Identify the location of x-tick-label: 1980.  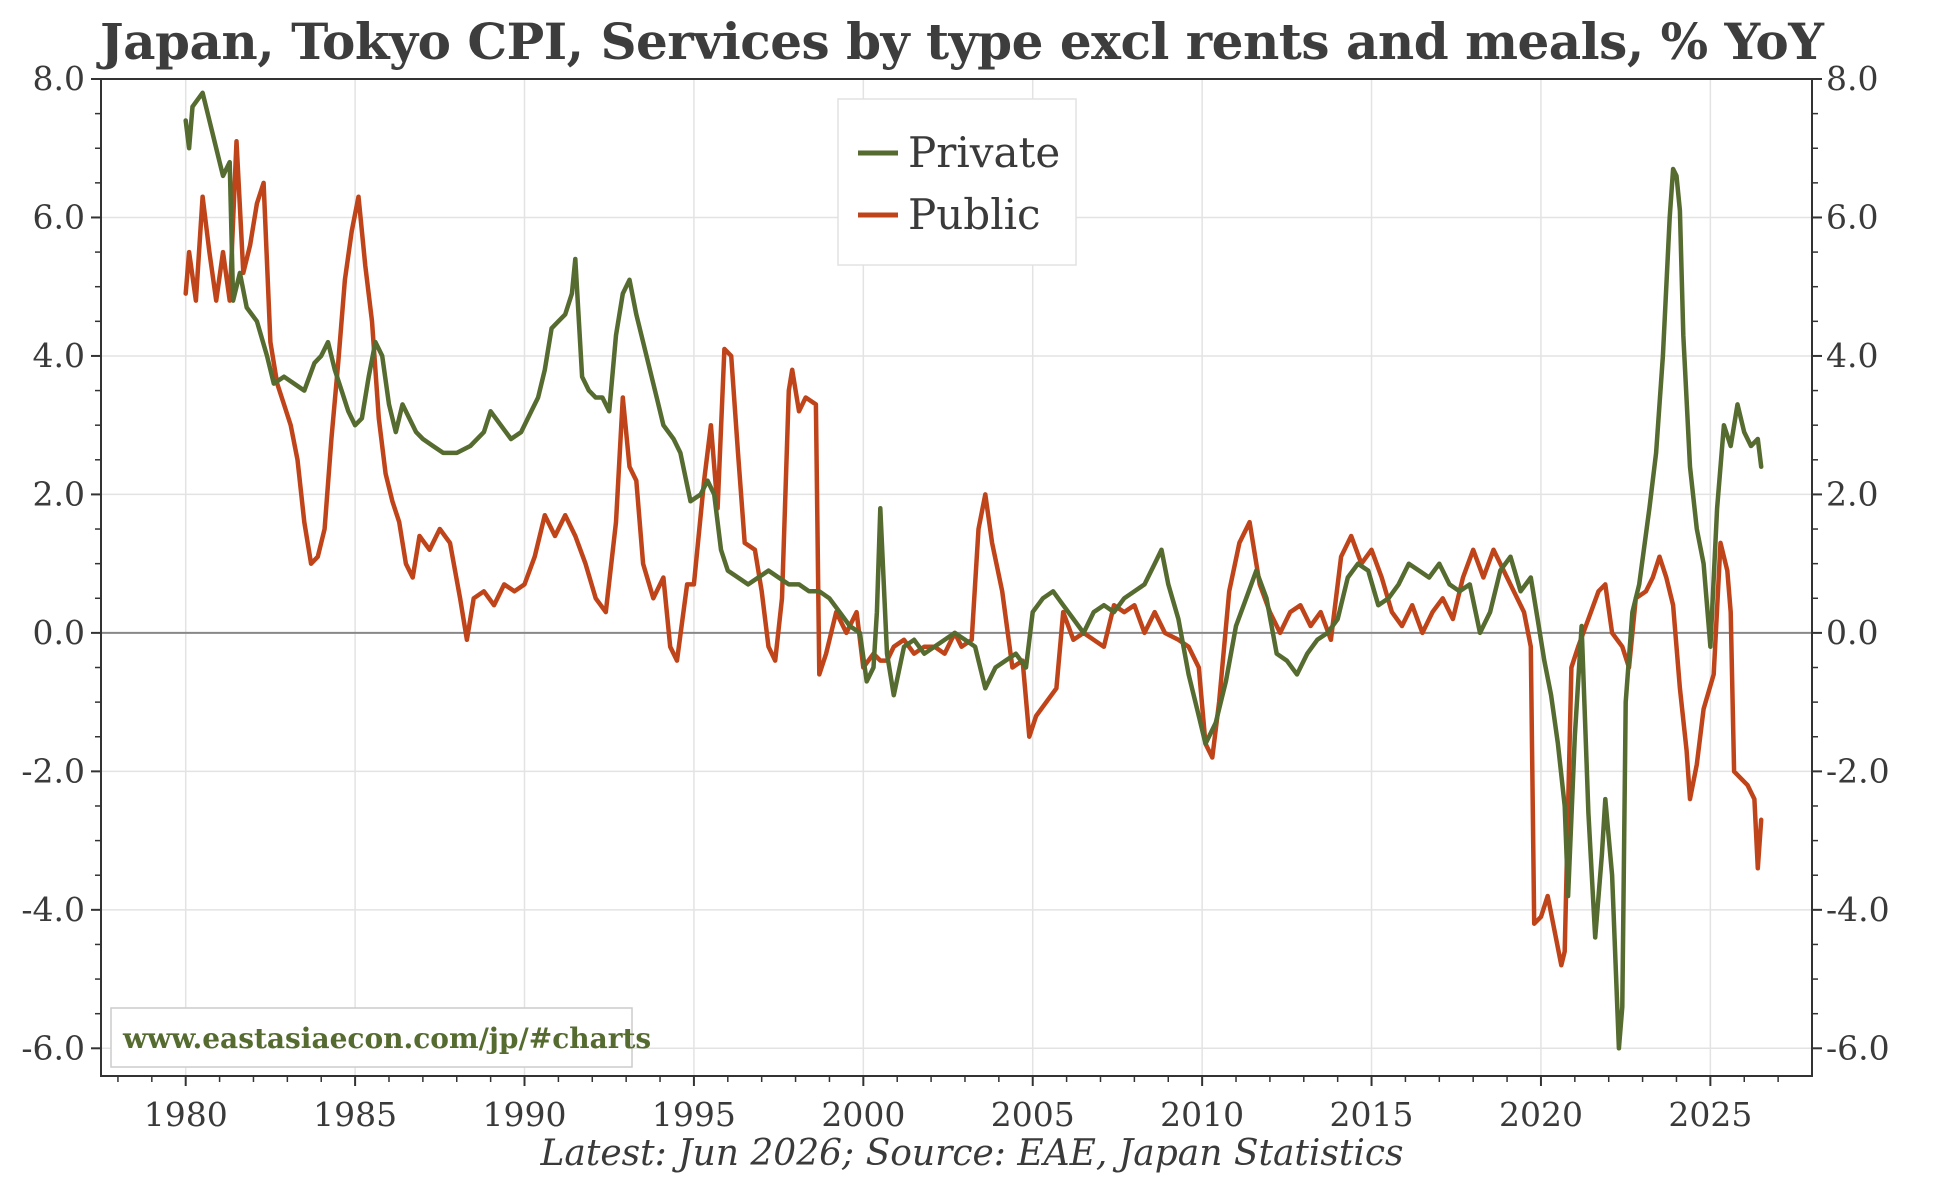
(186, 1114).